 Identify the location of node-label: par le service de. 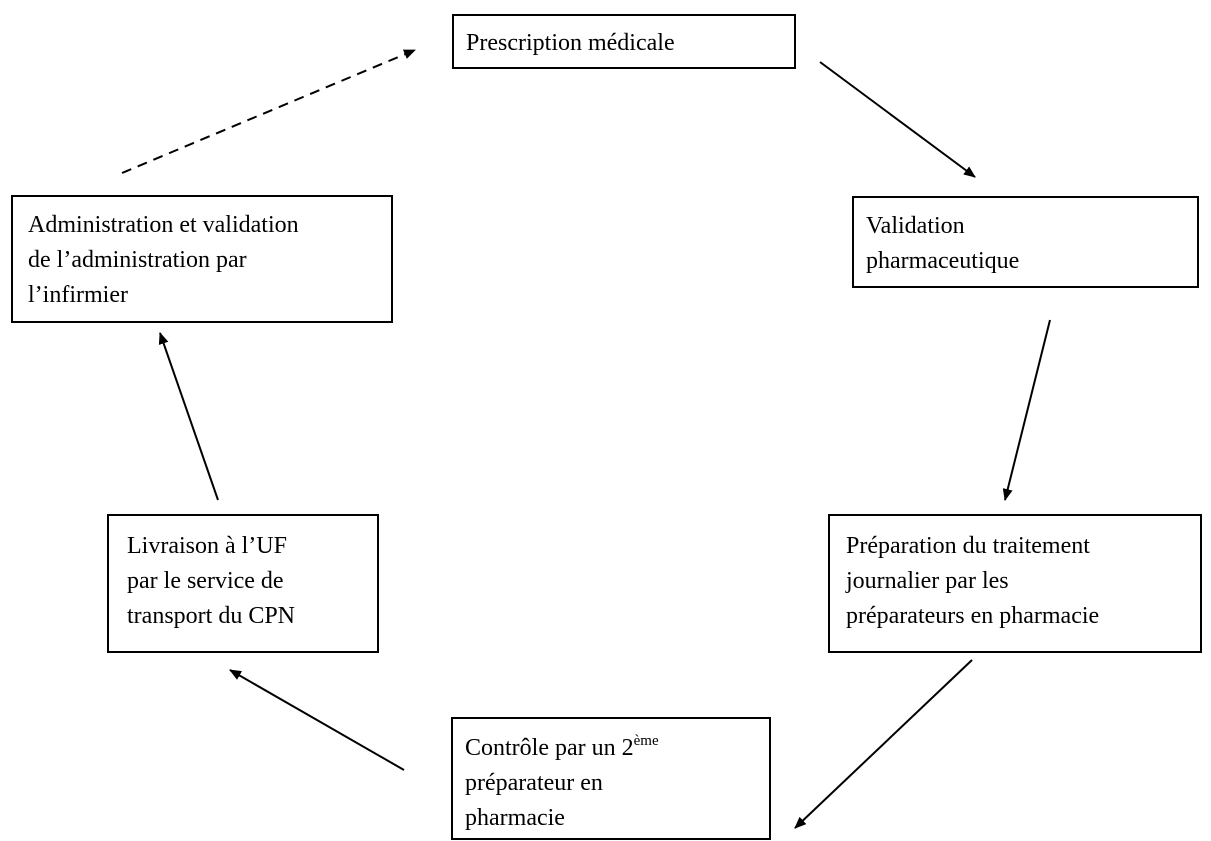
(205, 581).